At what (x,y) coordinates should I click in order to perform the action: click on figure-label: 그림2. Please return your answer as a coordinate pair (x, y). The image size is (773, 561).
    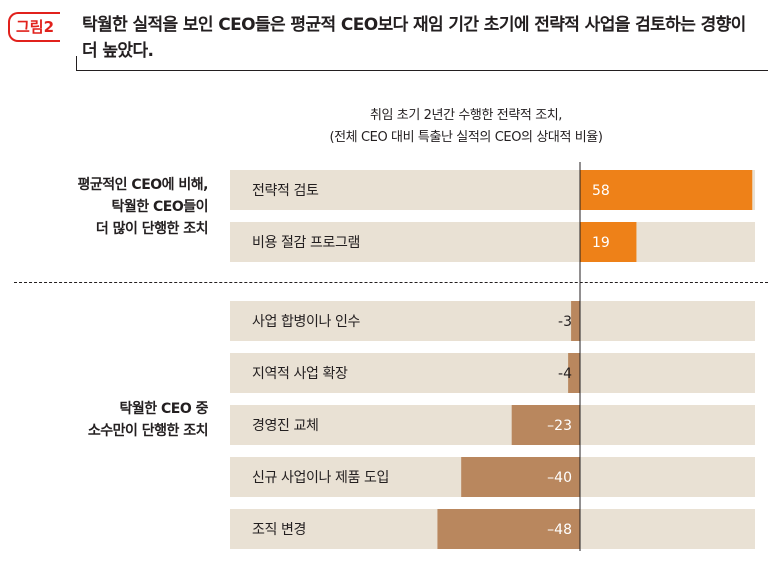
    Looking at the image, I should click on (34, 27).